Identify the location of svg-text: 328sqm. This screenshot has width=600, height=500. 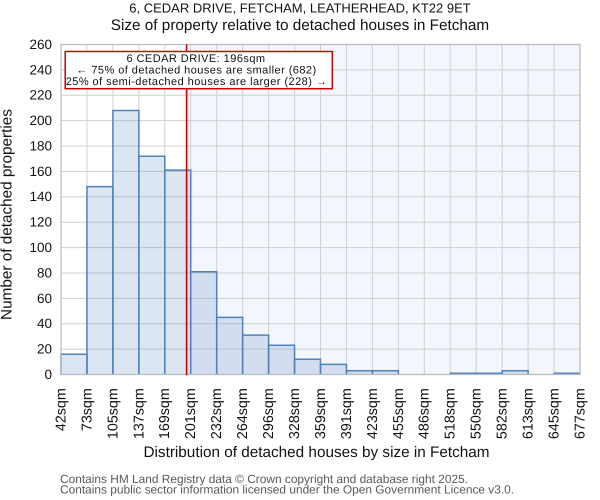
(295, 413).